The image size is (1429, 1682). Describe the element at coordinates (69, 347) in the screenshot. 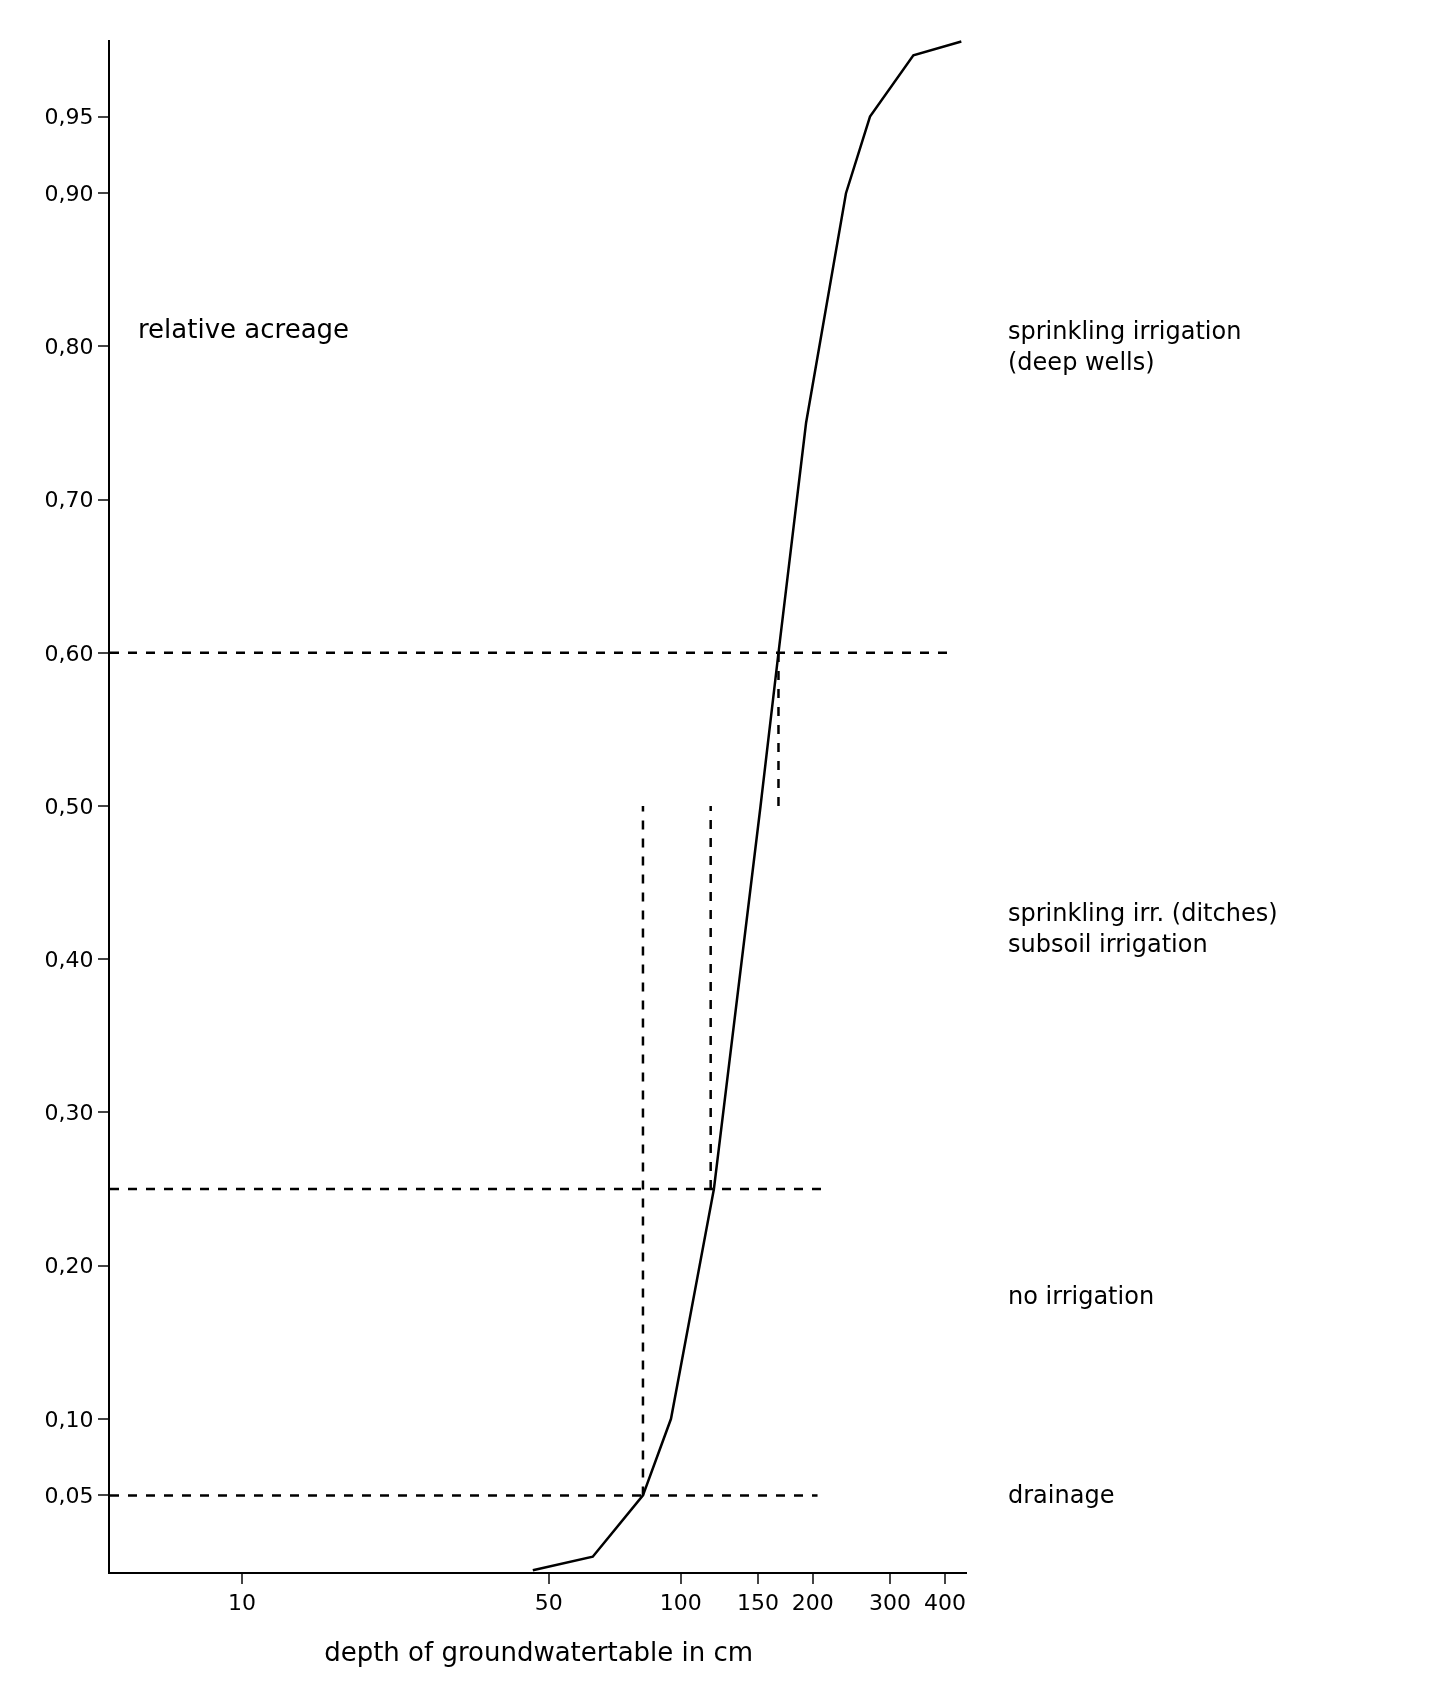

I see `y-tick-label: 0,80` at that location.